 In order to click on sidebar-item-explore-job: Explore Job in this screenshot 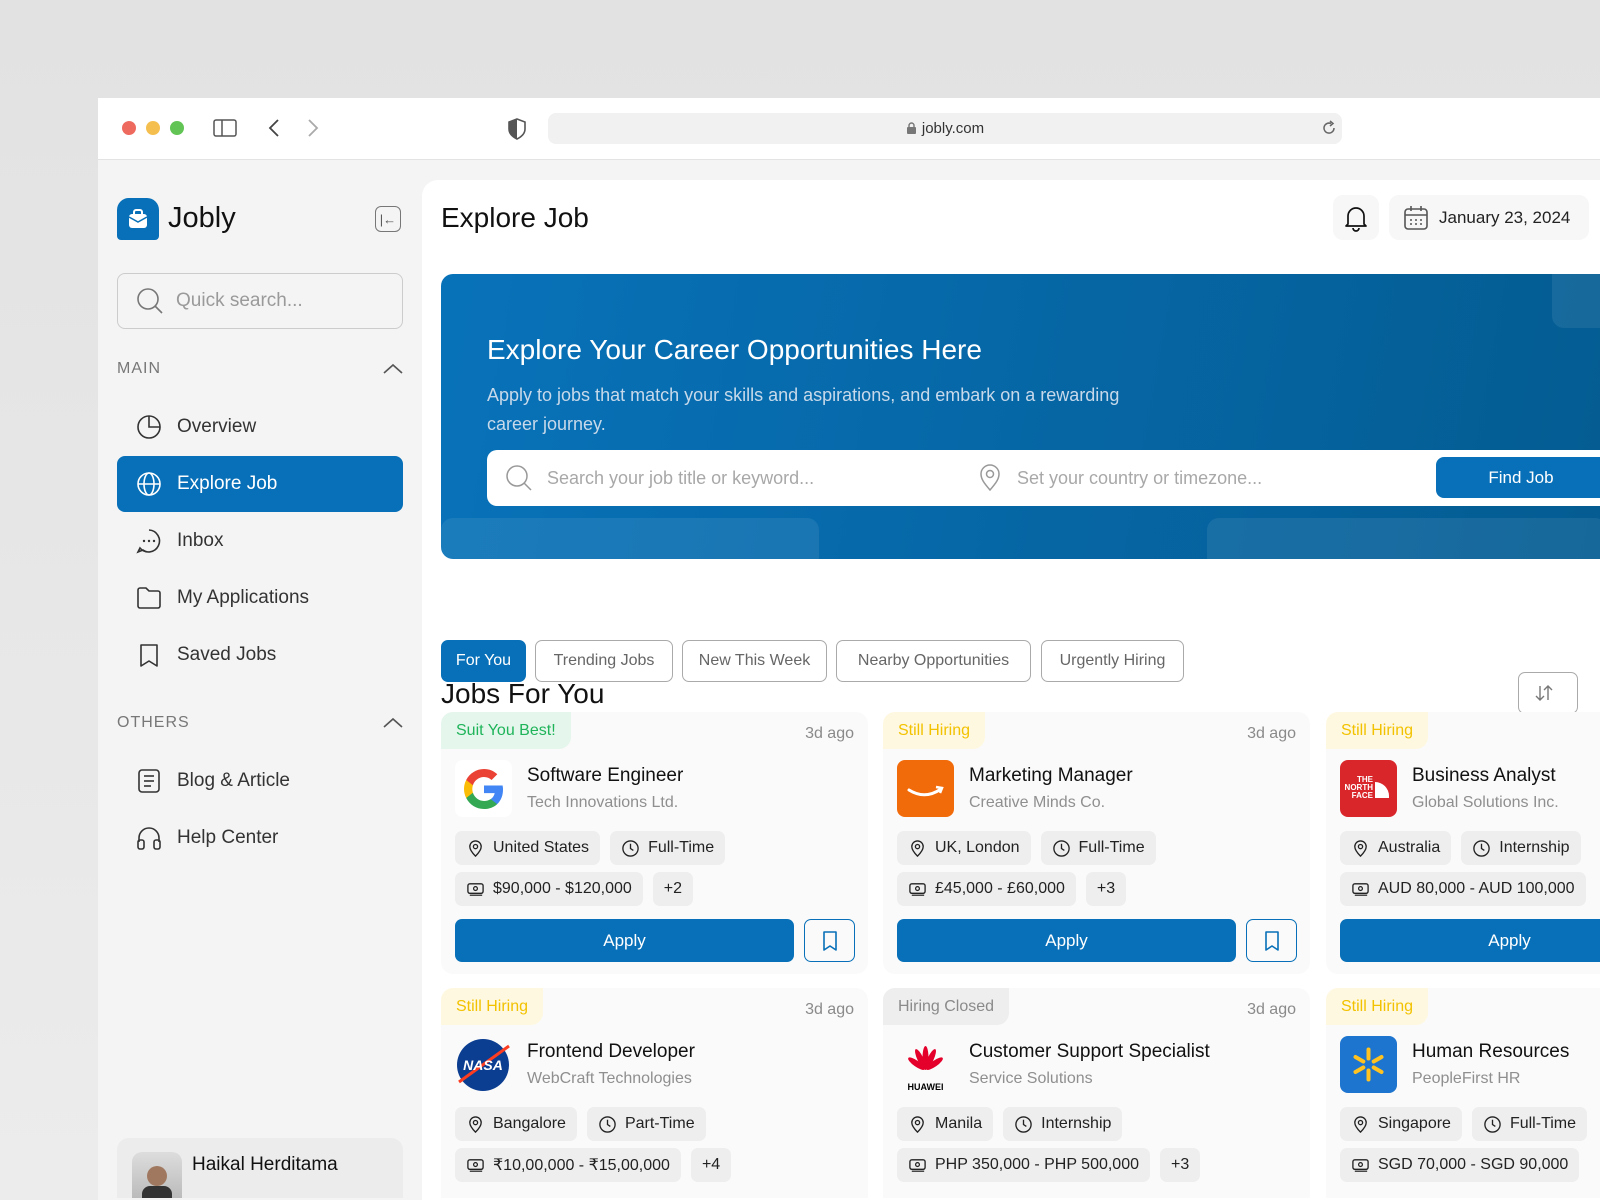, I will do `click(260, 484)`.